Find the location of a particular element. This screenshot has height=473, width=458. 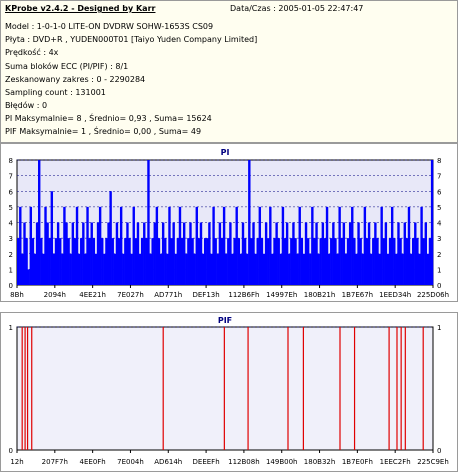

x-tick-label: 1EEC2Fh is located at coordinates (395, 462).